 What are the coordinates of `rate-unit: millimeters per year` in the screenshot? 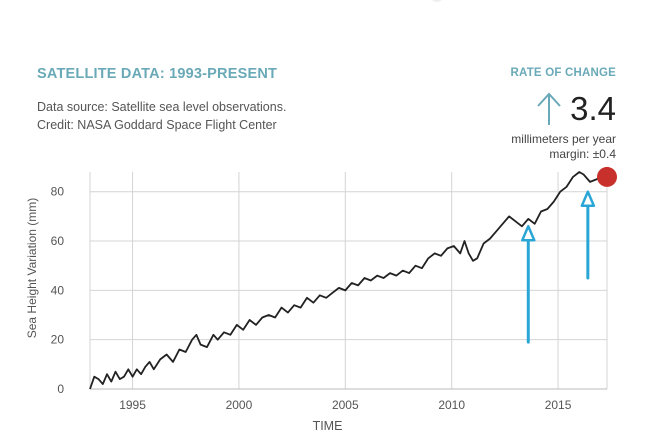 It's located at (563, 139).